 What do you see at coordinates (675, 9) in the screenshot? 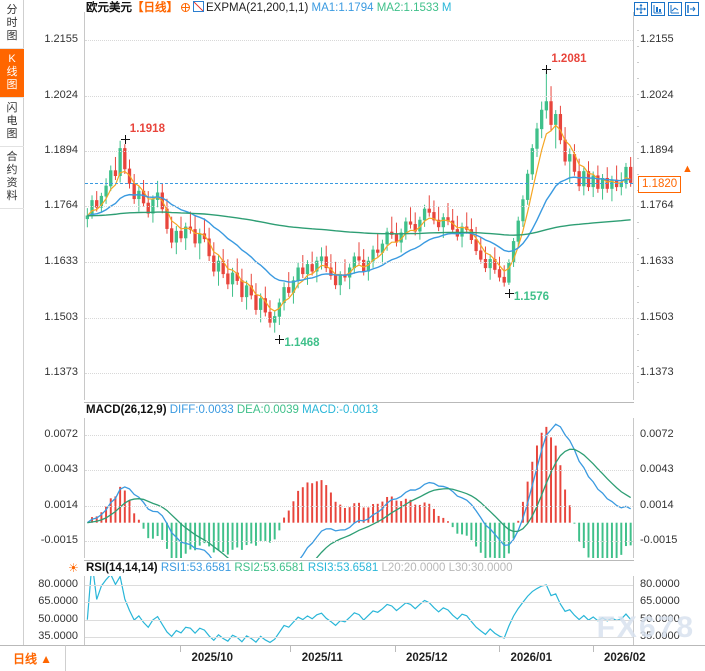
I see `chart-scale-icon` at bounding box center [675, 9].